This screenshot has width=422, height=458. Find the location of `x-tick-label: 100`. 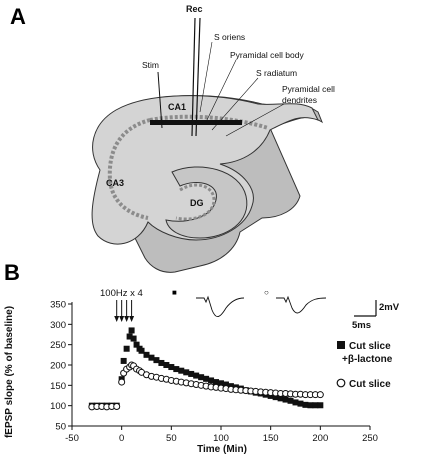

x-tick-label: 100 is located at coordinates (221, 438).